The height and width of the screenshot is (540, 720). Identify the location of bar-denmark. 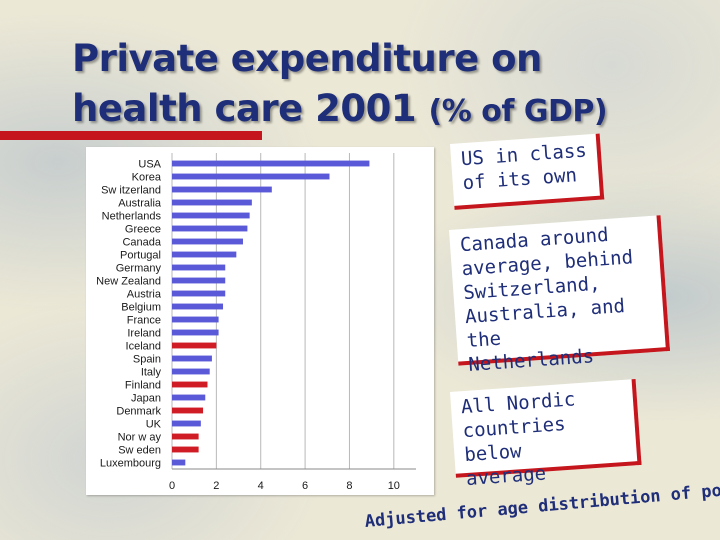
(188, 410).